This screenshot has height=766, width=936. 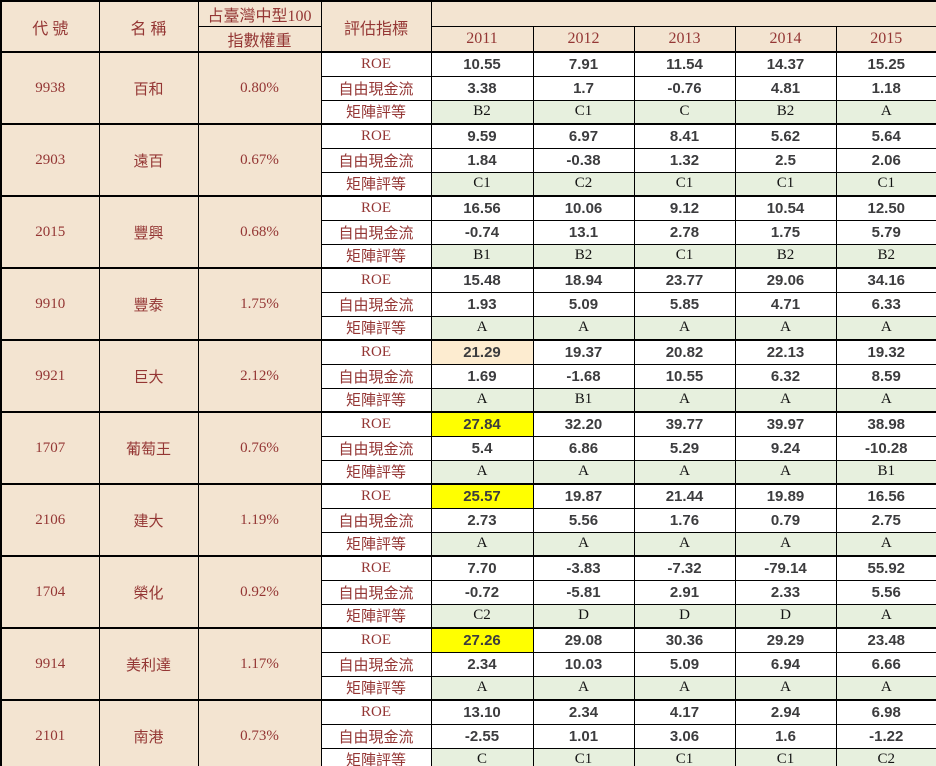 What do you see at coordinates (259, 376) in the screenshot?
I see `index-weight: 2.12%` at bounding box center [259, 376].